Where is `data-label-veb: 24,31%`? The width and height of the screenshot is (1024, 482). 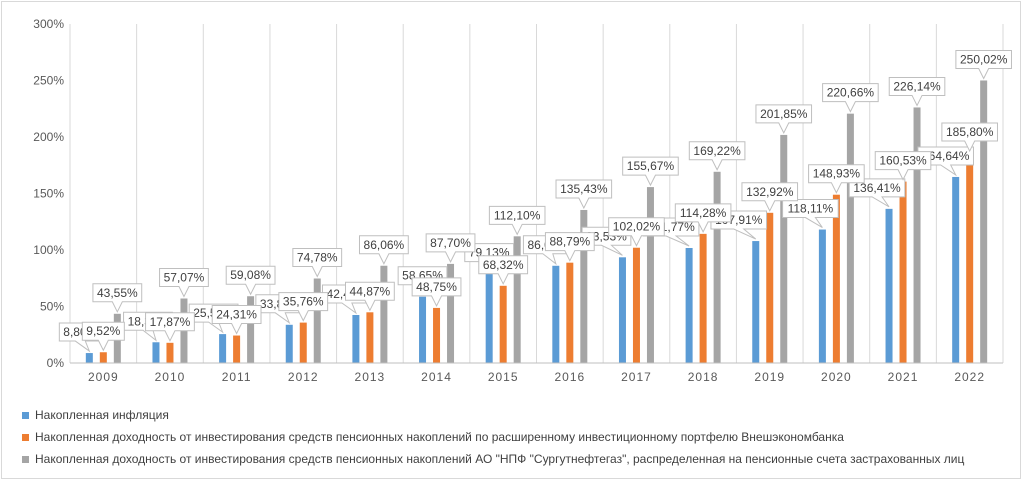 data-label-veb: 24,31% is located at coordinates (236, 320).